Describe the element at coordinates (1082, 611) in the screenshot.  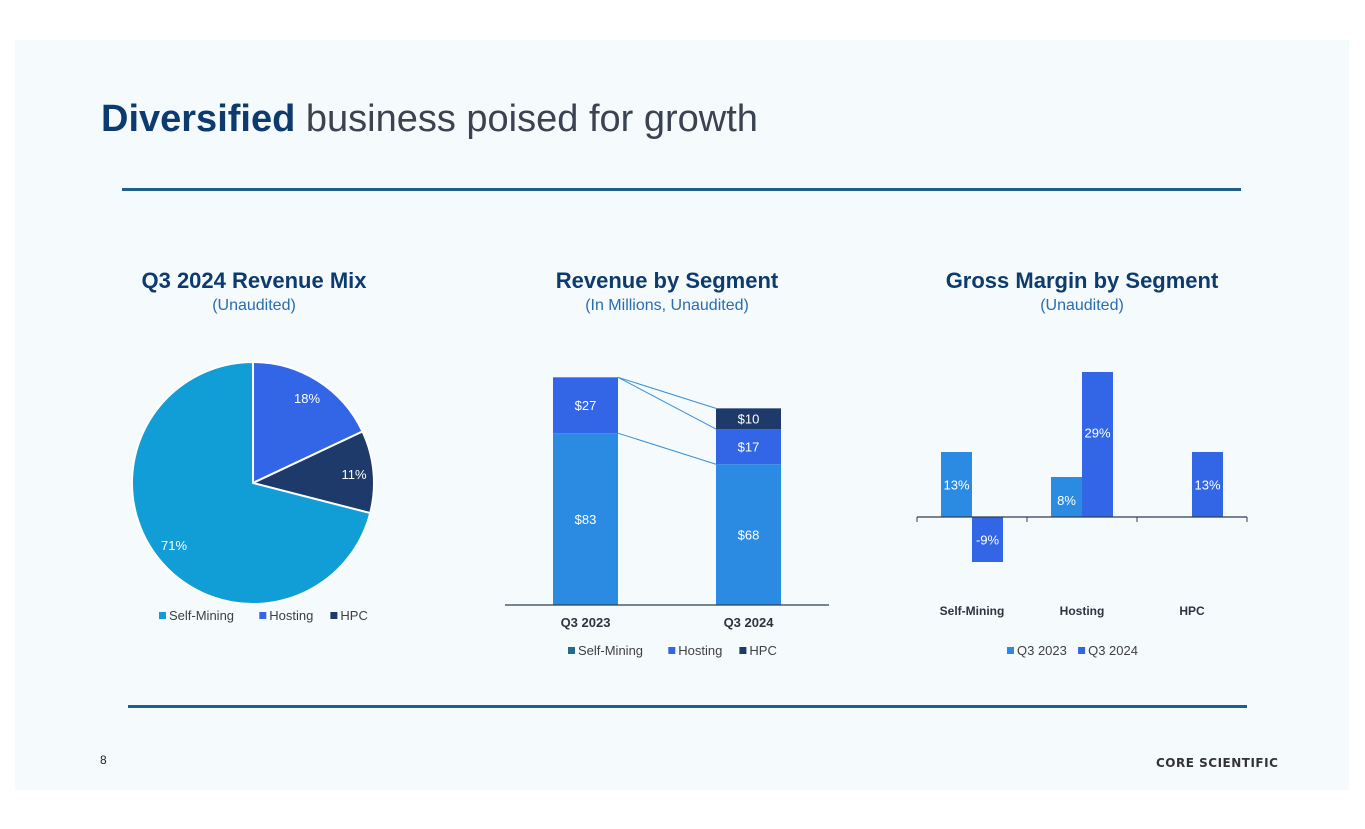
I see `x-tick-label: Hosting` at that location.